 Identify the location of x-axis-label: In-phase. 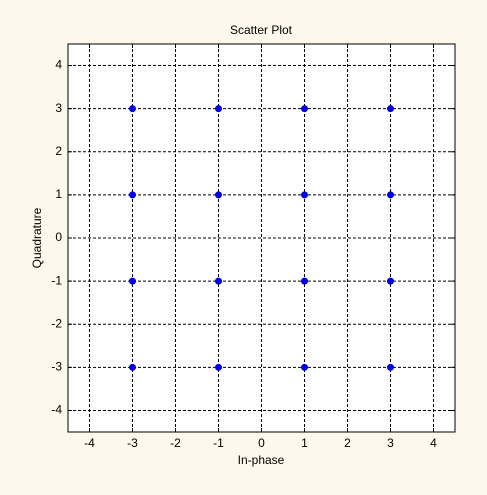
(261, 460).